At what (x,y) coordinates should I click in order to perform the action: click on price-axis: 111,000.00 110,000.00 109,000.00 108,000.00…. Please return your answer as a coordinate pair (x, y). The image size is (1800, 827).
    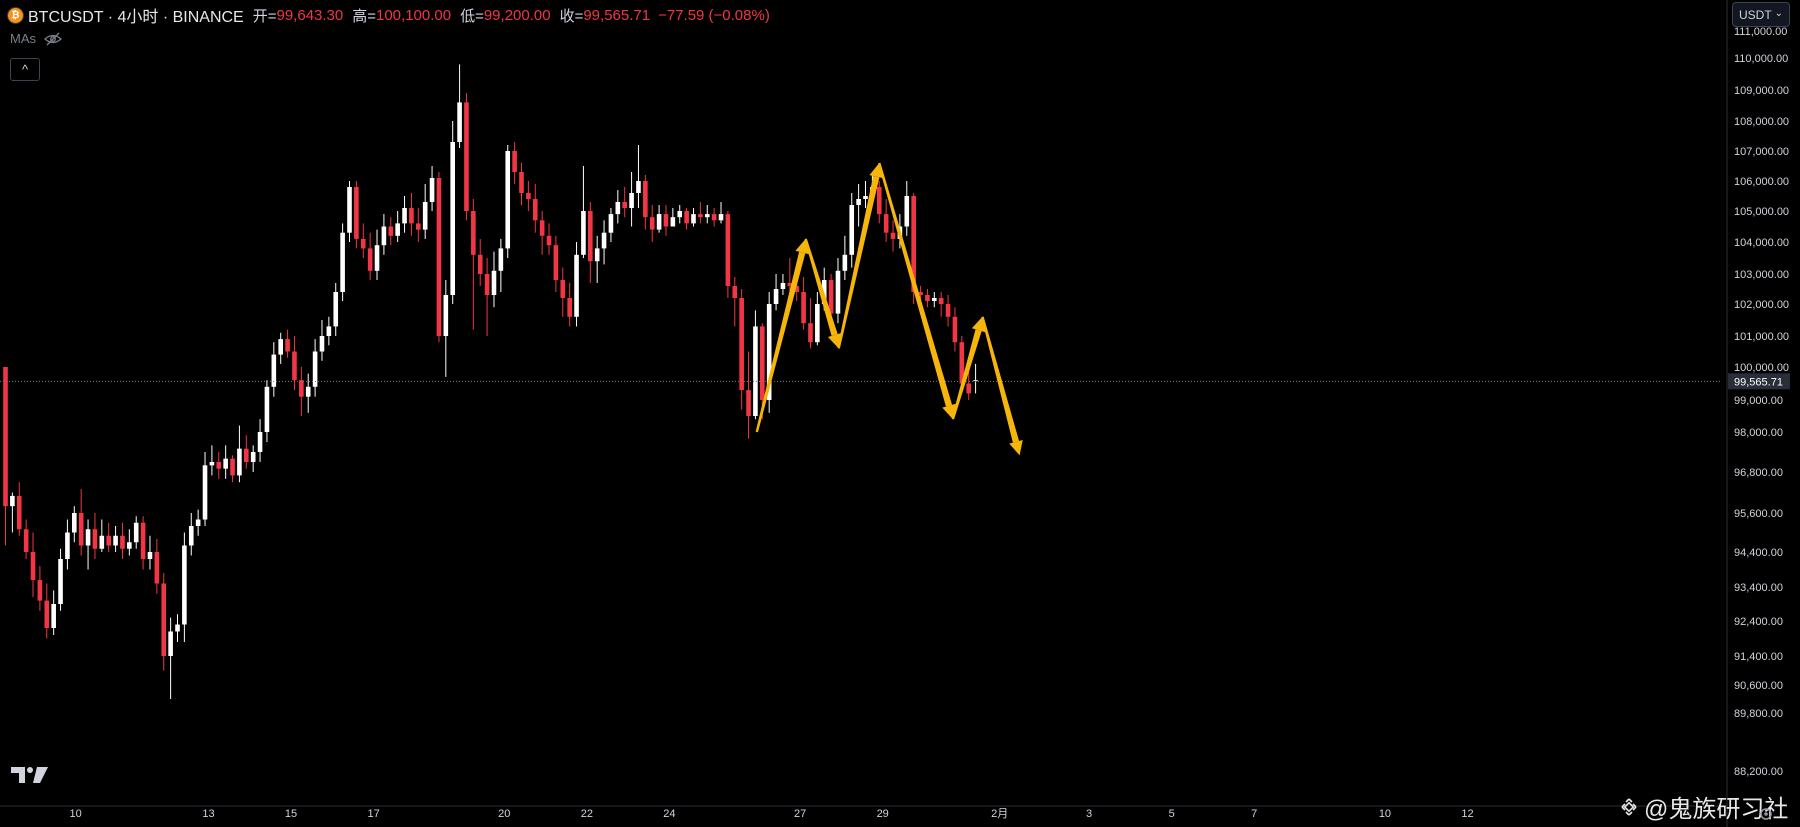
    Looking at the image, I should click on (1758, 413).